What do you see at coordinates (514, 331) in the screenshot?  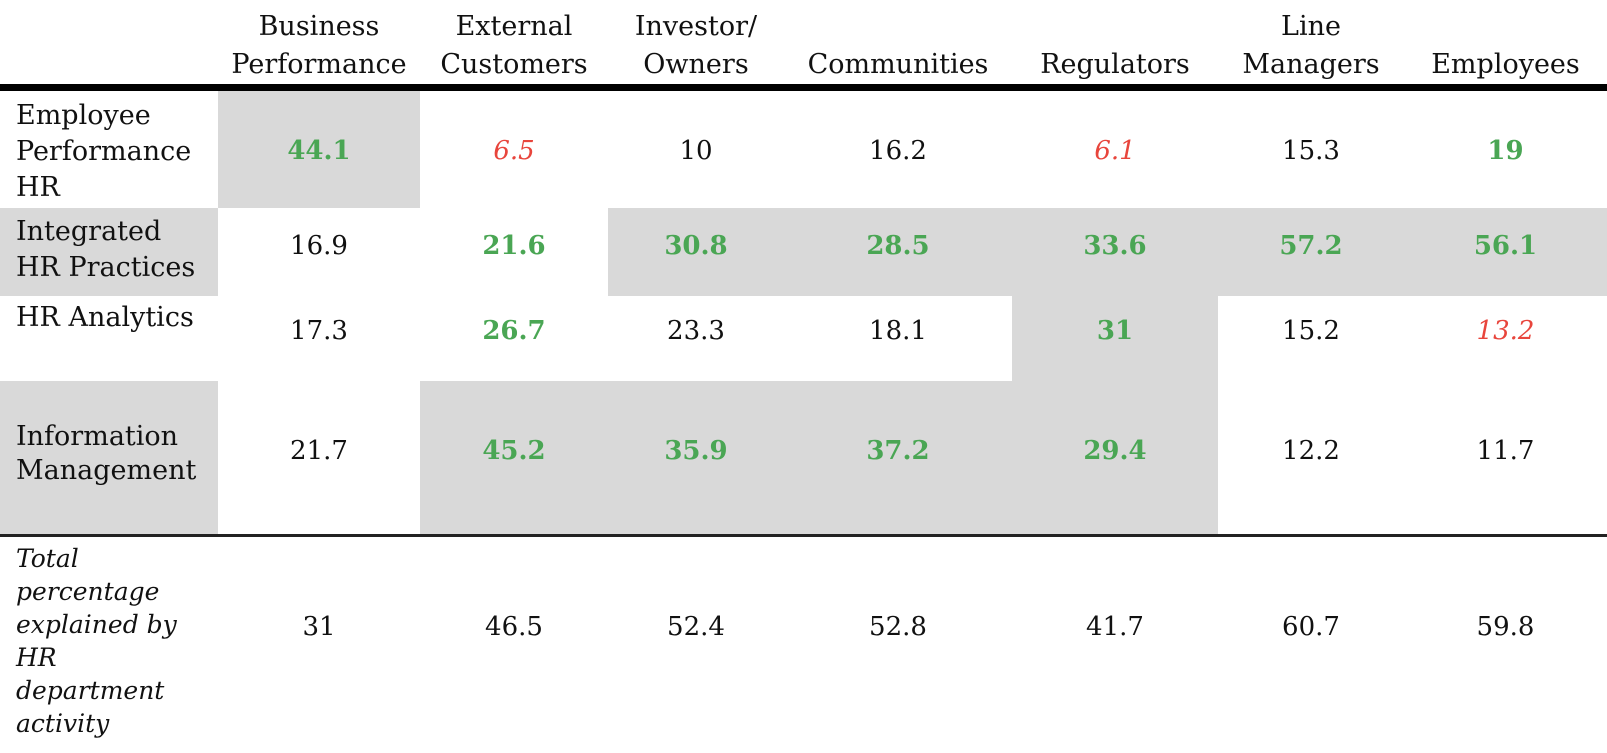 I see `table-cell: 26.7` at bounding box center [514, 331].